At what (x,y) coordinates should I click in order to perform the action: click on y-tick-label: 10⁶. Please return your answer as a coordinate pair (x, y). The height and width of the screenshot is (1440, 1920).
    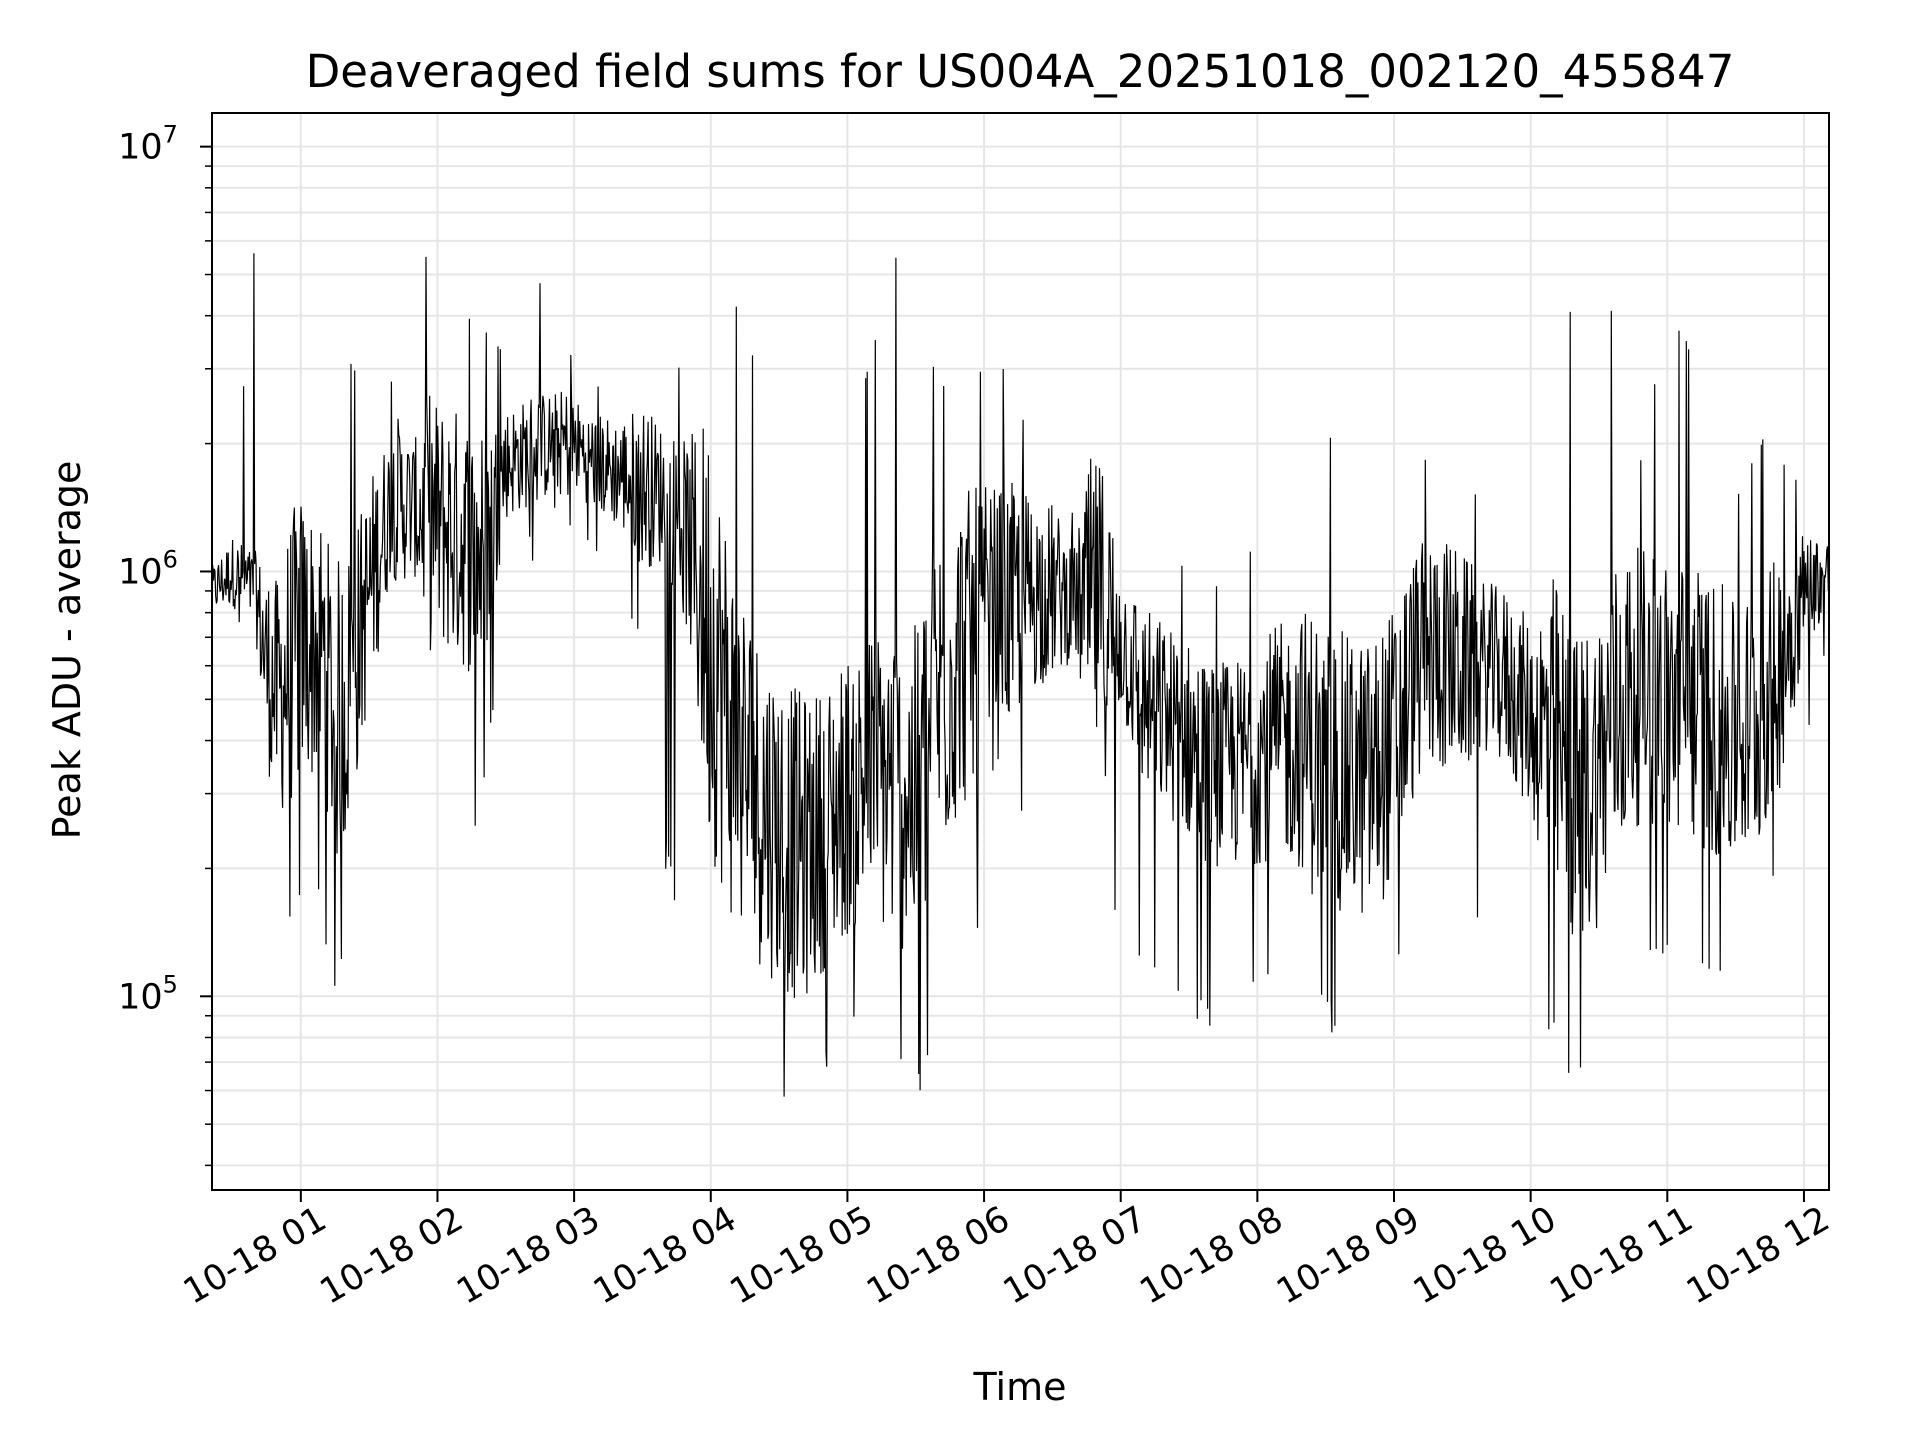
    Looking at the image, I should click on (148, 568).